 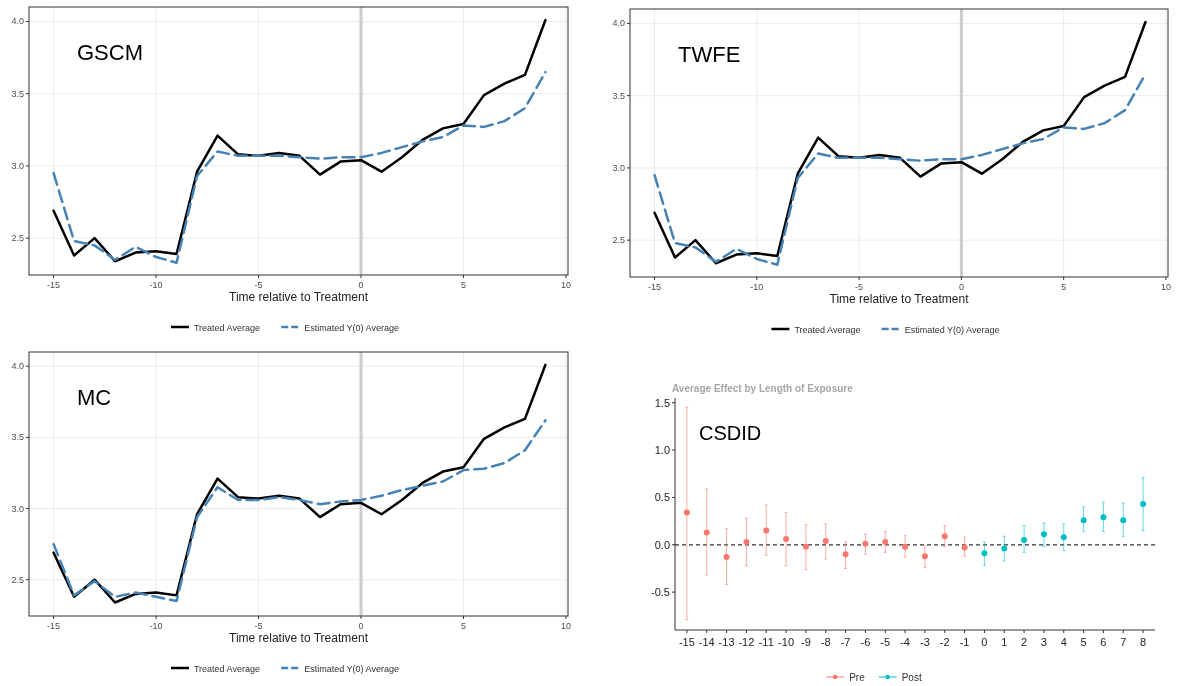 What do you see at coordinates (709, 54) in the screenshot?
I see `annotation: TWFE` at bounding box center [709, 54].